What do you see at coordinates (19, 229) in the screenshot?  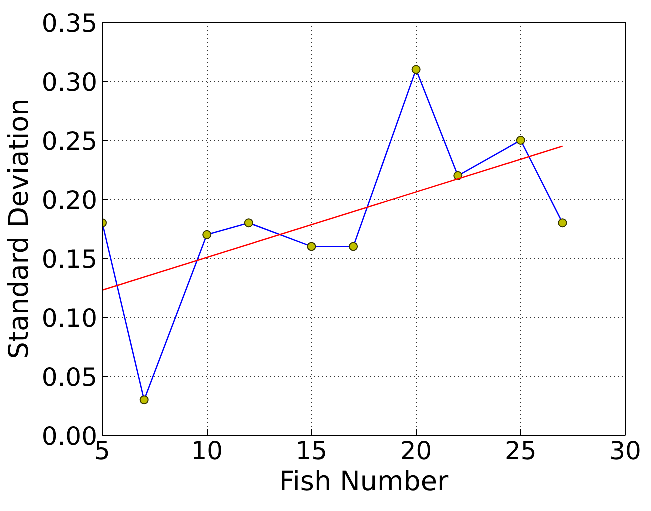 I see `y-axis-title: Standard Deviation` at bounding box center [19, 229].